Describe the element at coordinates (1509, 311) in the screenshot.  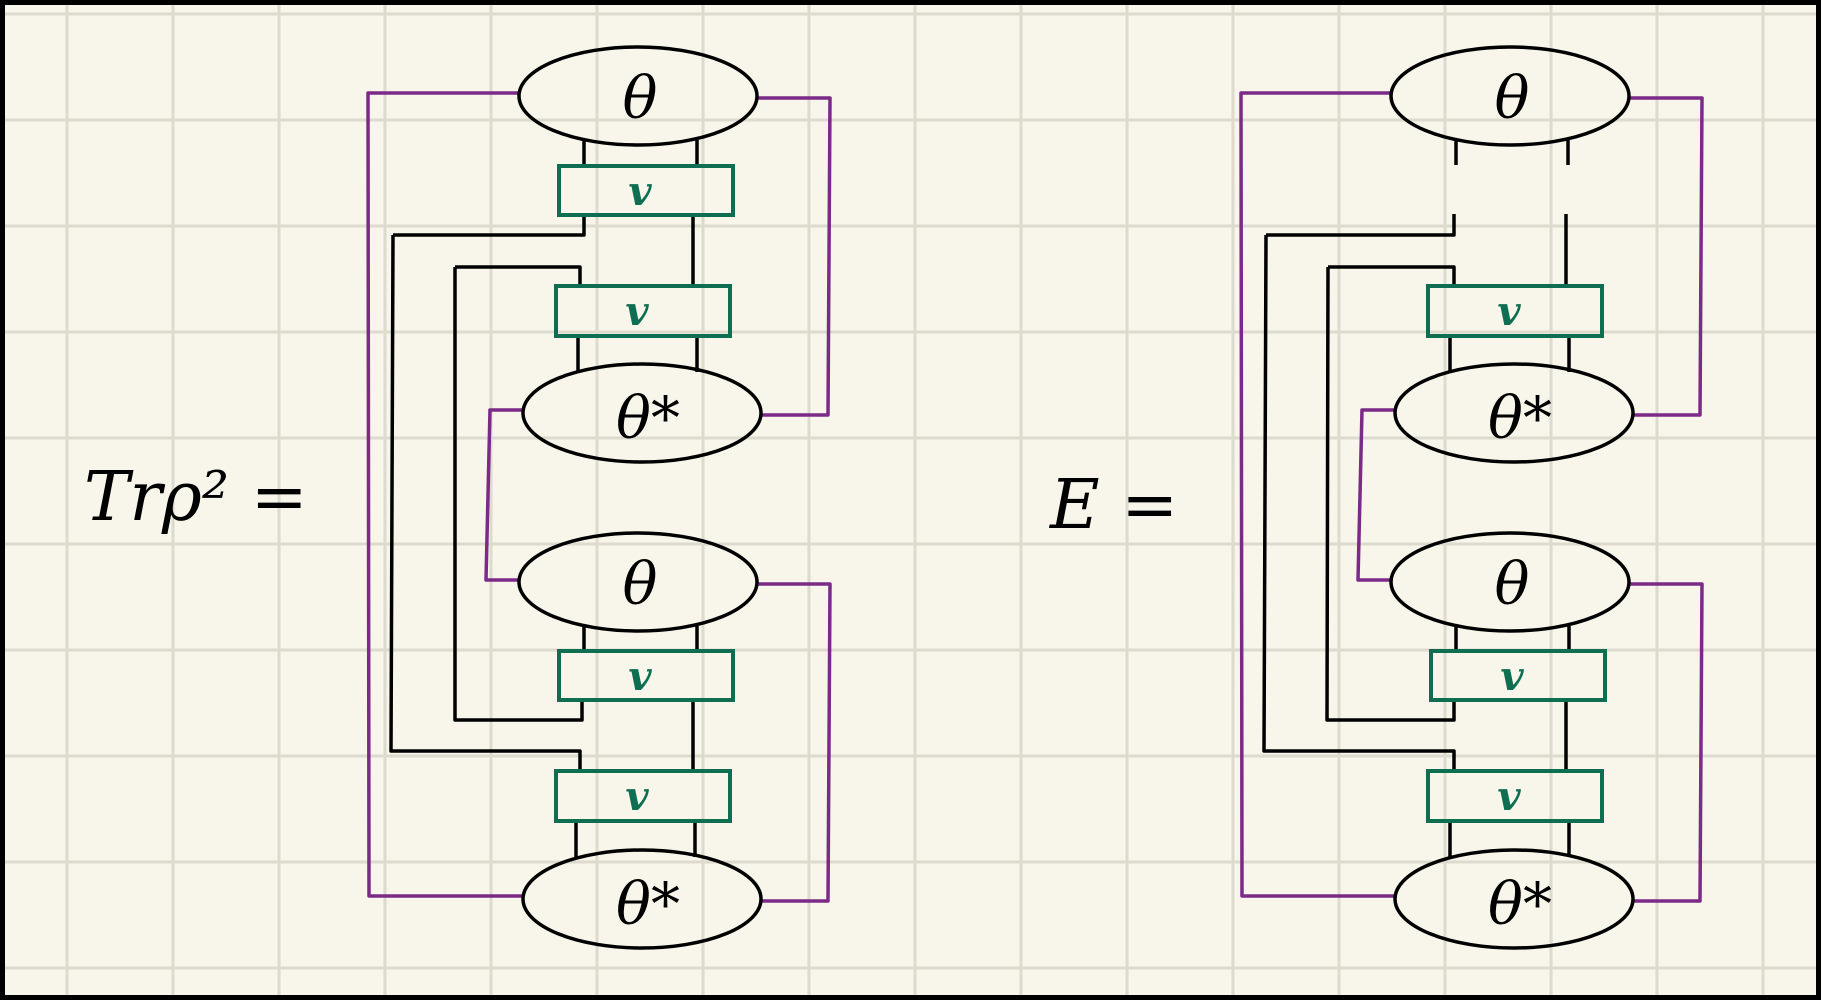
I see `right-v-box-2-label: v` at that location.